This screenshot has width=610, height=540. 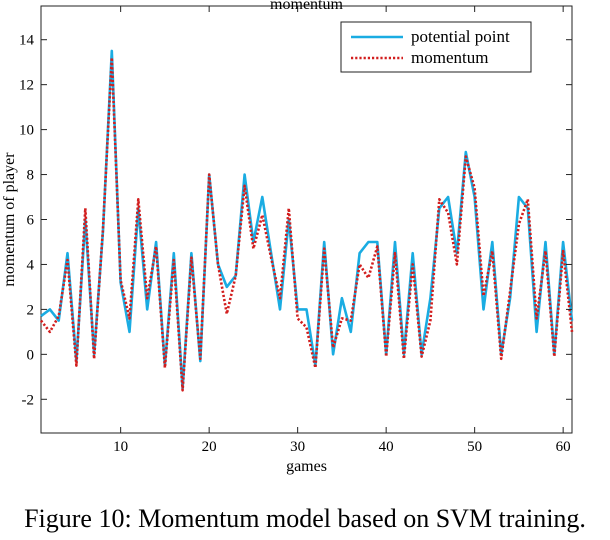 What do you see at coordinates (26, 86) in the screenshot?
I see `y-tick-label: 12` at bounding box center [26, 86].